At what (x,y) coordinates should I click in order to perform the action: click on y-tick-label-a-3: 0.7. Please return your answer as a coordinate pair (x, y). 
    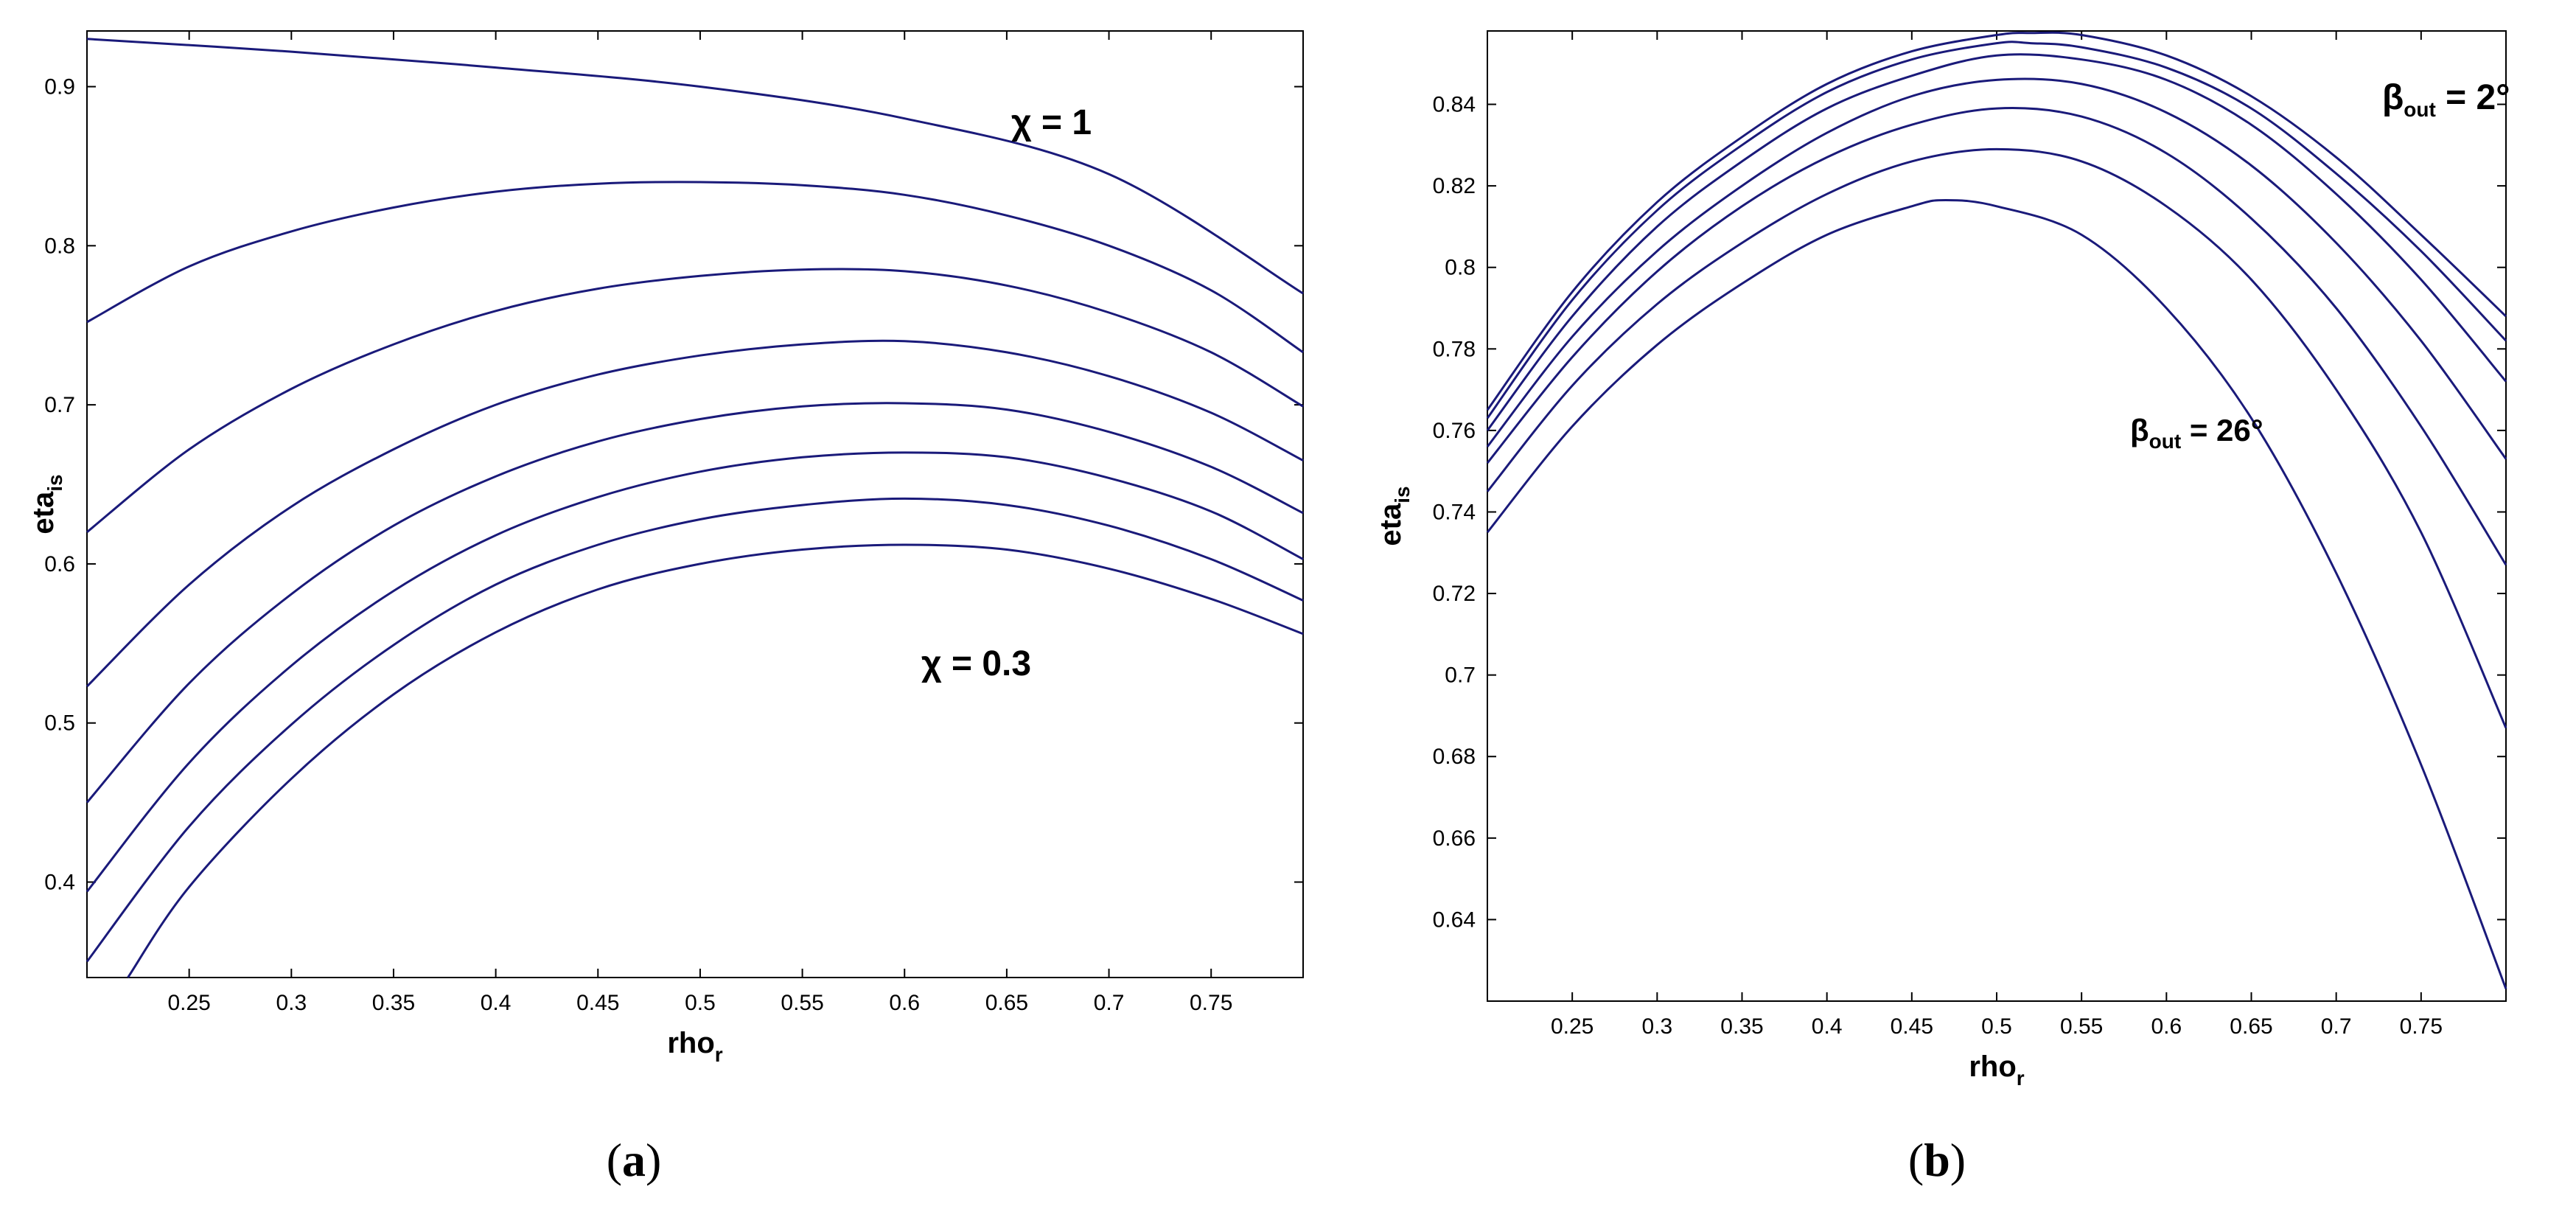
    Looking at the image, I should click on (60, 405).